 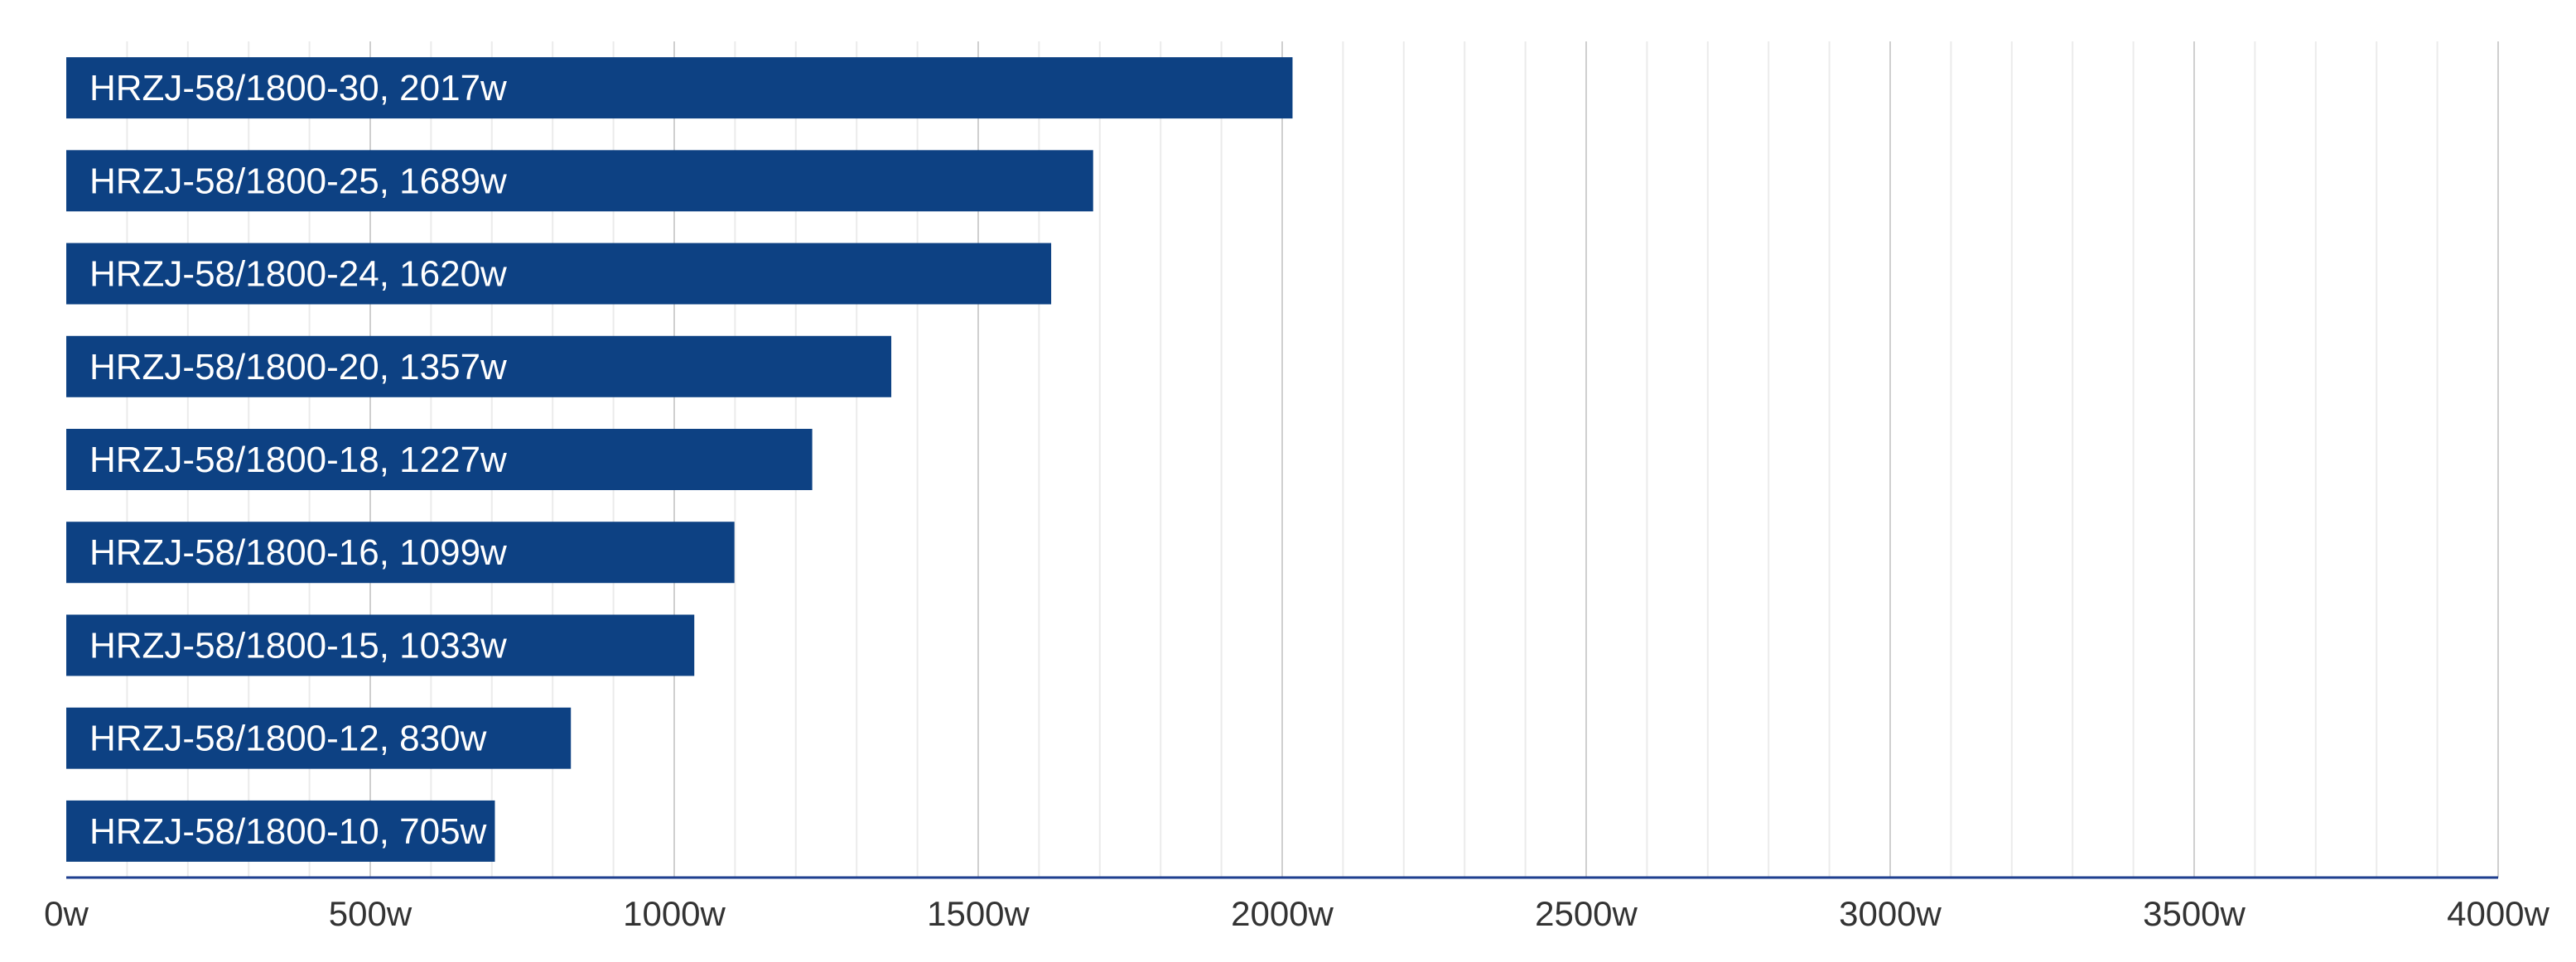 I want to click on x-tick-label: 500w, so click(x=371, y=913).